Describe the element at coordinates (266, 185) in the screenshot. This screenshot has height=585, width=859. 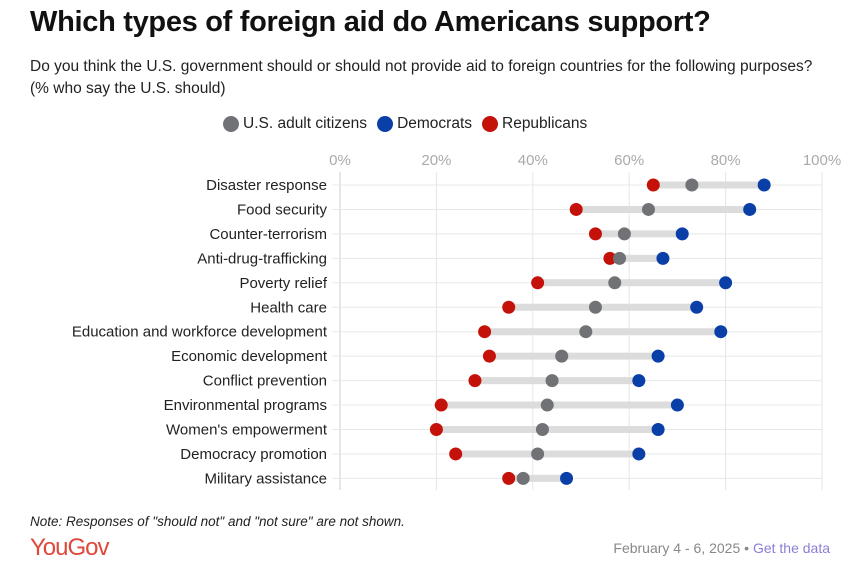
I see `category-label: Disaster response` at that location.